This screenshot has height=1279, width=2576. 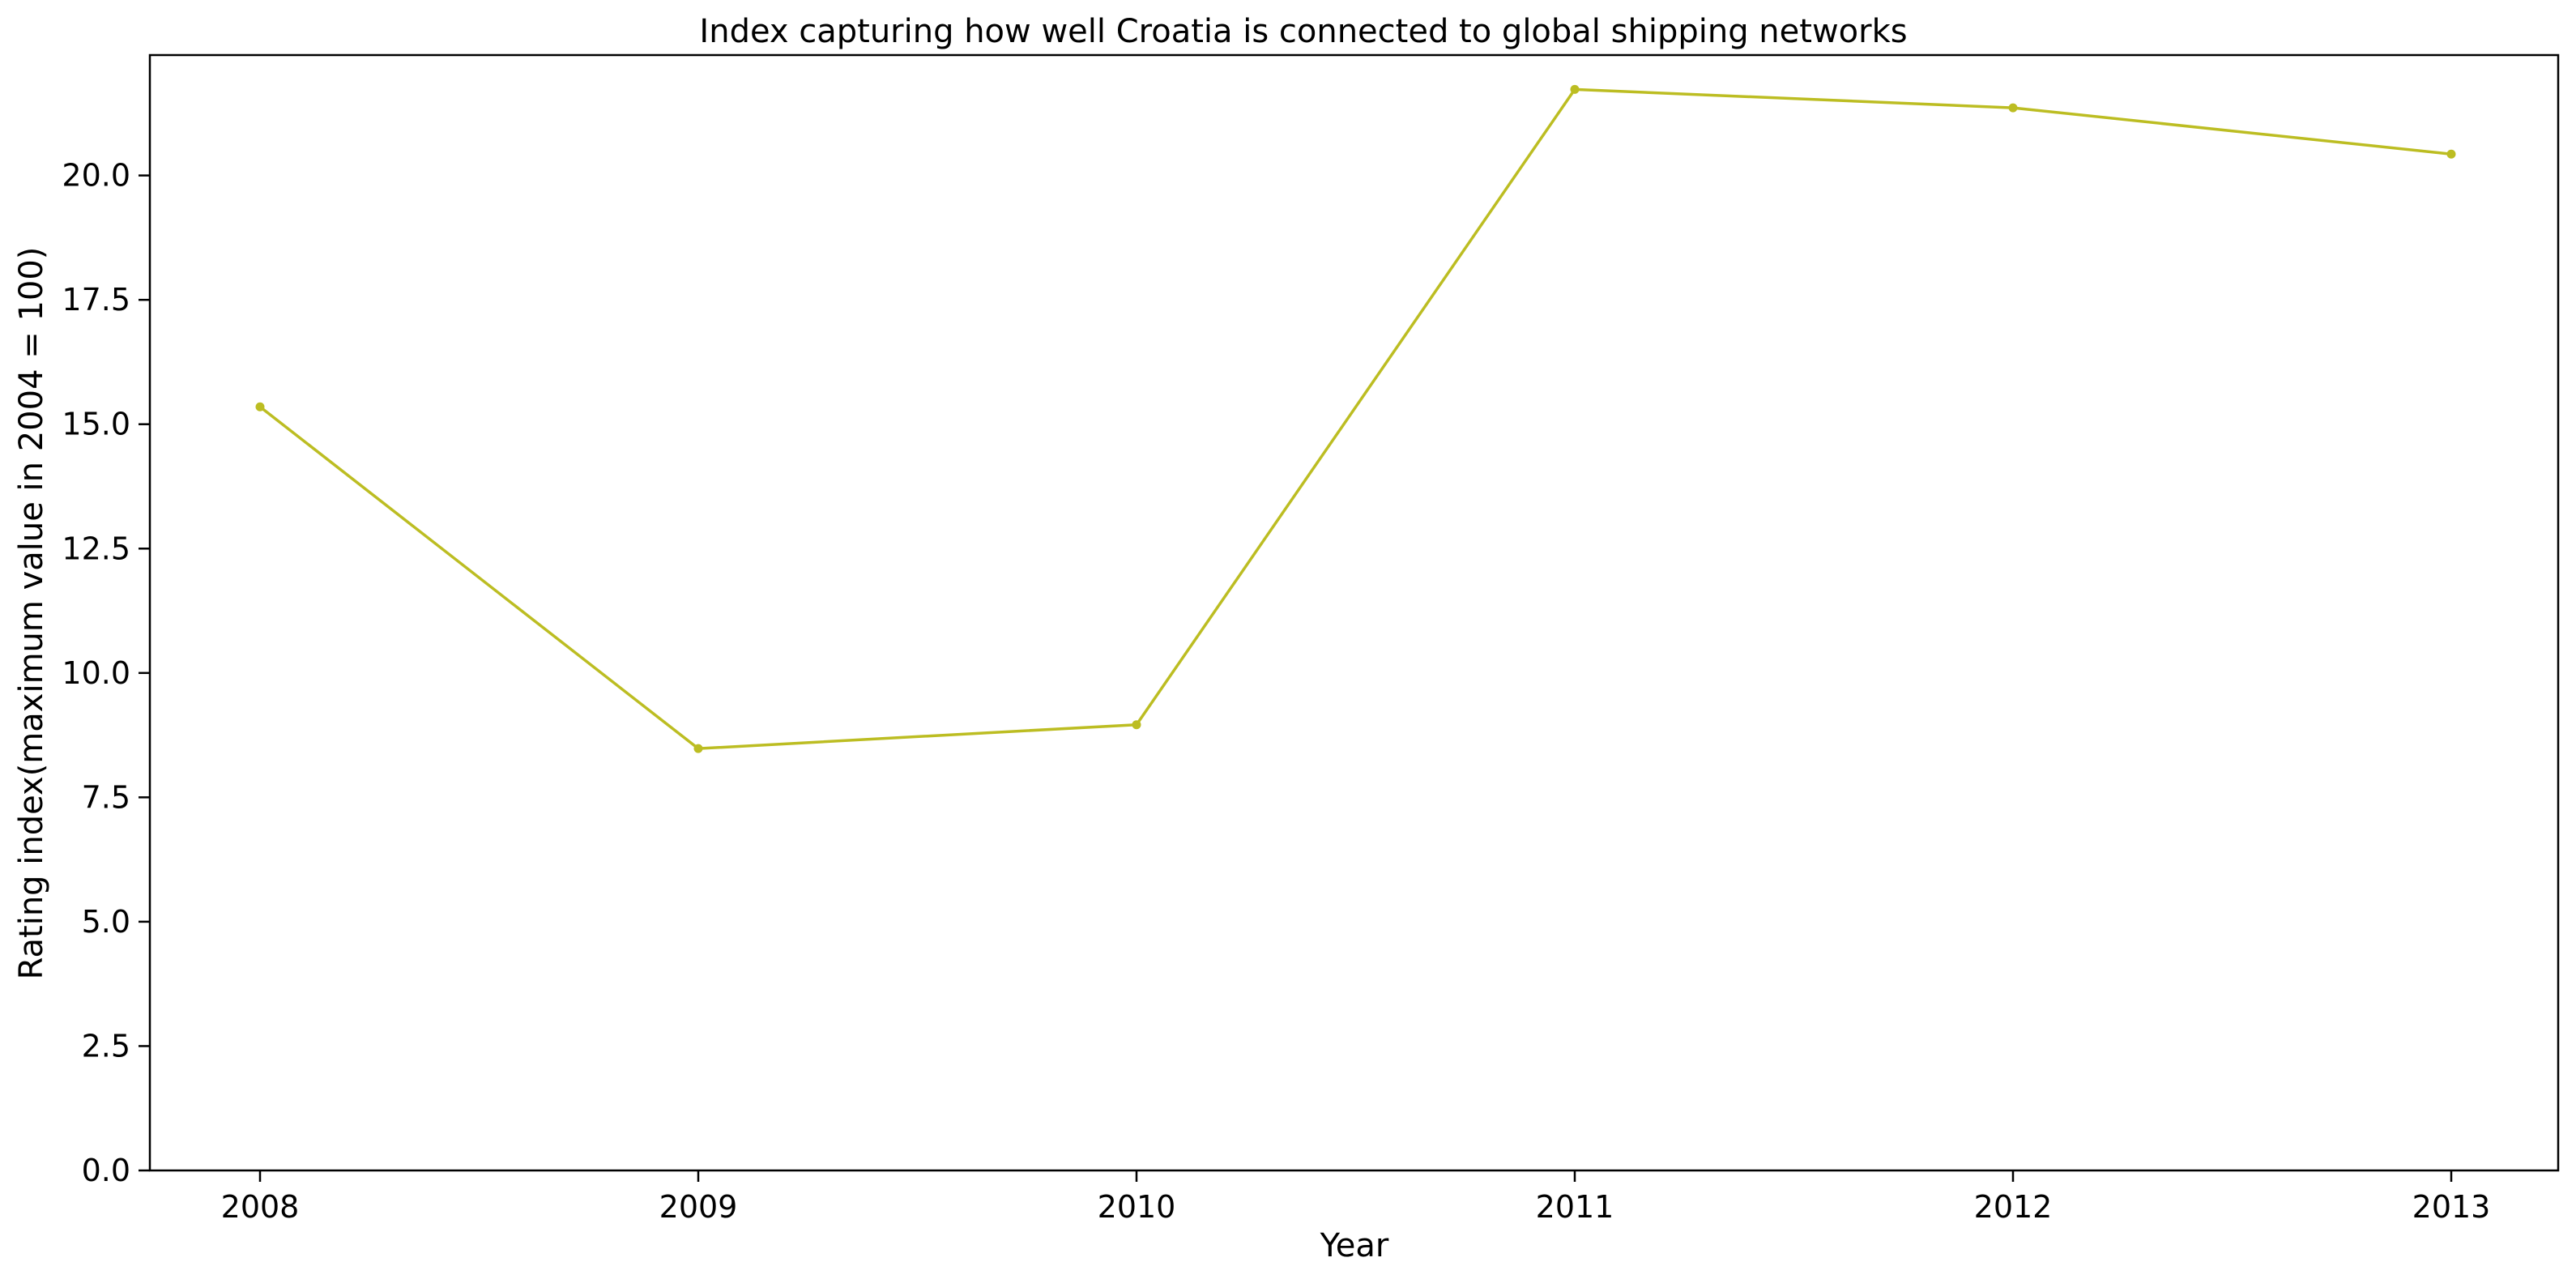 I want to click on x-tick-label: 2008, so click(x=260, y=1207).